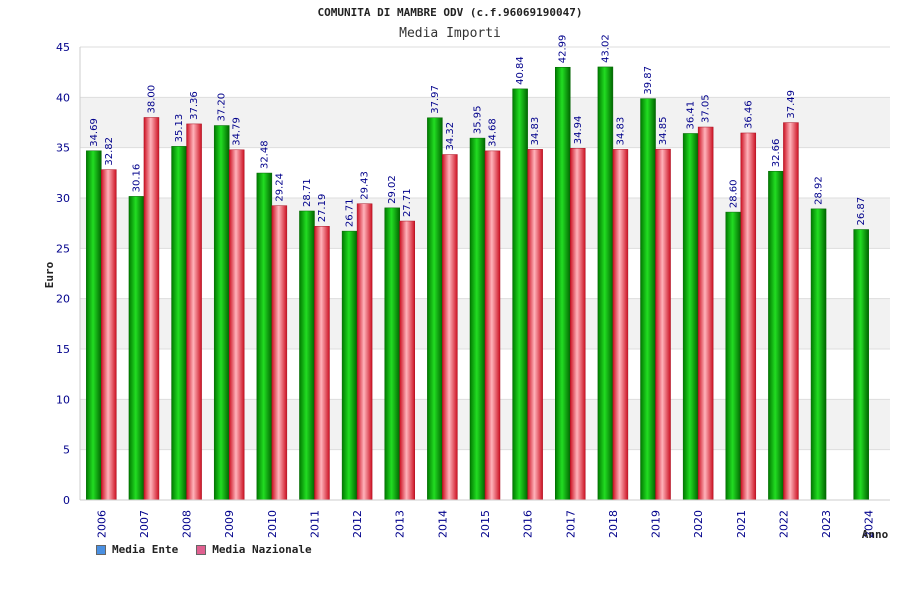 The height and width of the screenshot is (600, 900). I want to click on x-tick-label: 2009, so click(229, 524).